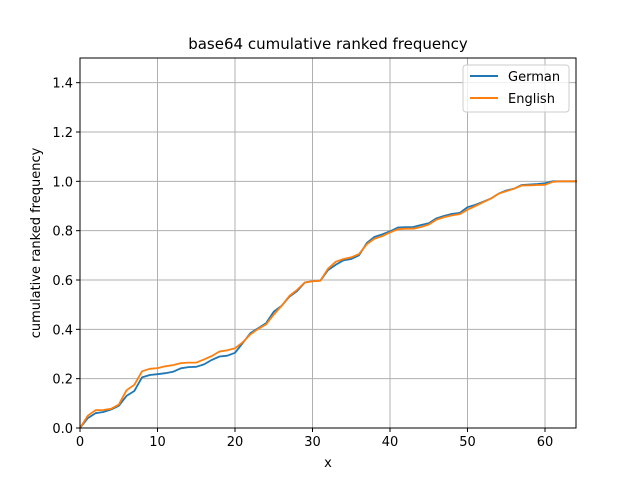 The image size is (640, 480). I want to click on legend-label-english: English, so click(531, 99).